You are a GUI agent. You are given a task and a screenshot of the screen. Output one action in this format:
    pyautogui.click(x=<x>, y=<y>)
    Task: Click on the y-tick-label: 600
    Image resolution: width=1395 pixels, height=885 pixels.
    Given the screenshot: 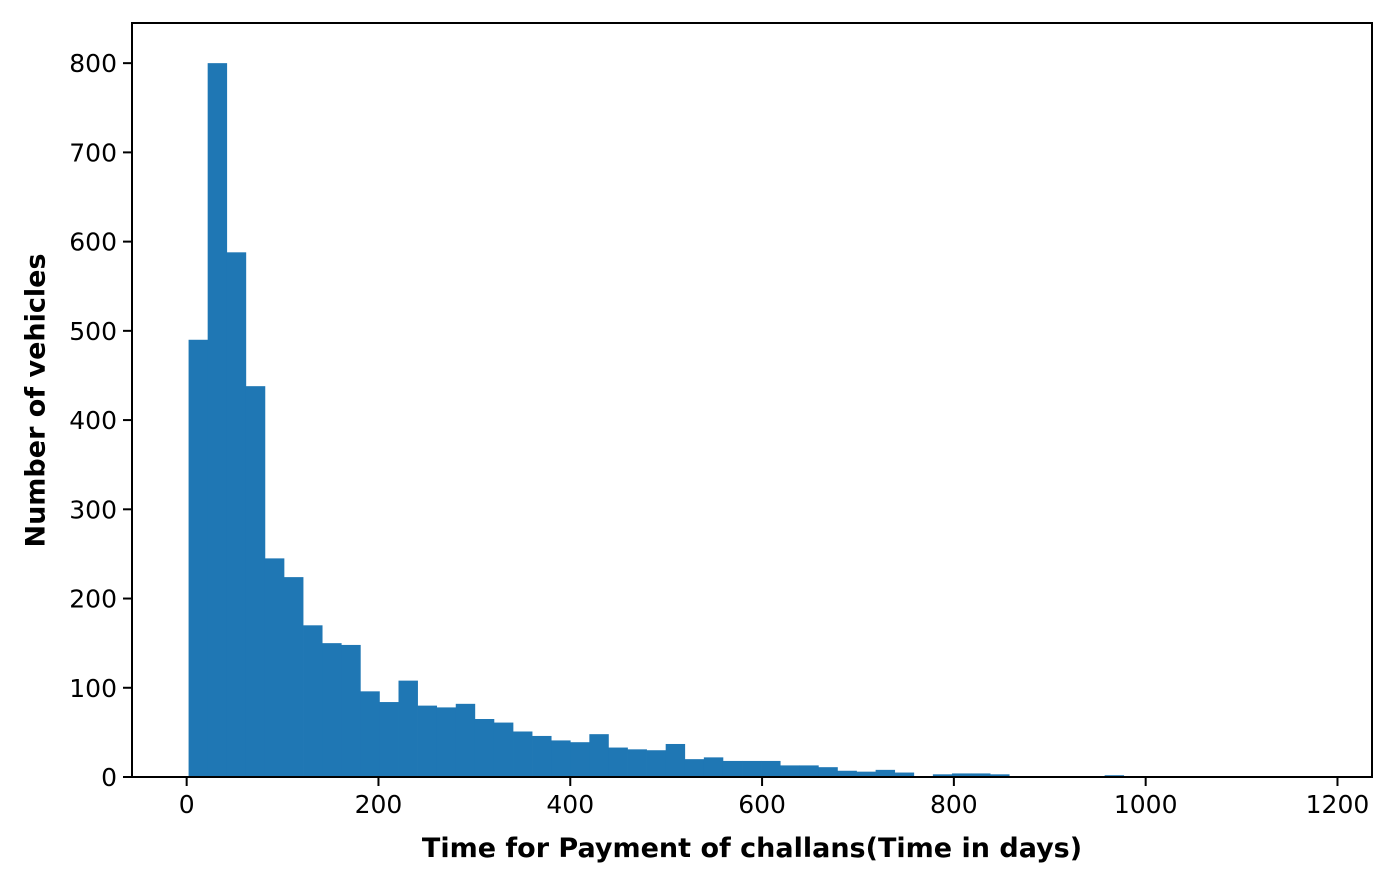 What is the action you would take?
    pyautogui.click(x=93, y=242)
    